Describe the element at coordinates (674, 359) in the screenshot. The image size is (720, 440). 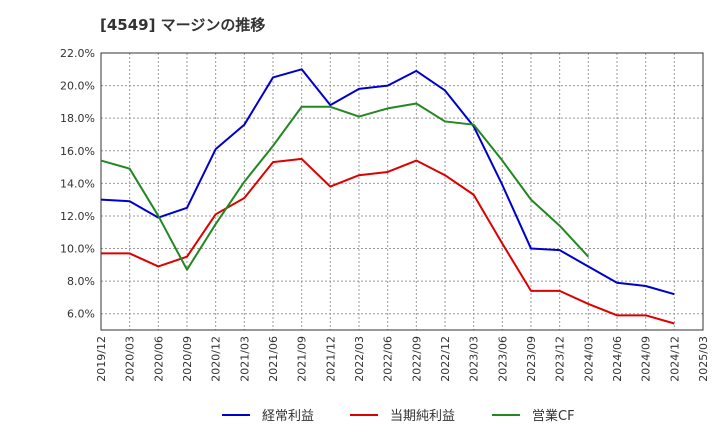
I see `x-tick-label: 2024/12` at that location.